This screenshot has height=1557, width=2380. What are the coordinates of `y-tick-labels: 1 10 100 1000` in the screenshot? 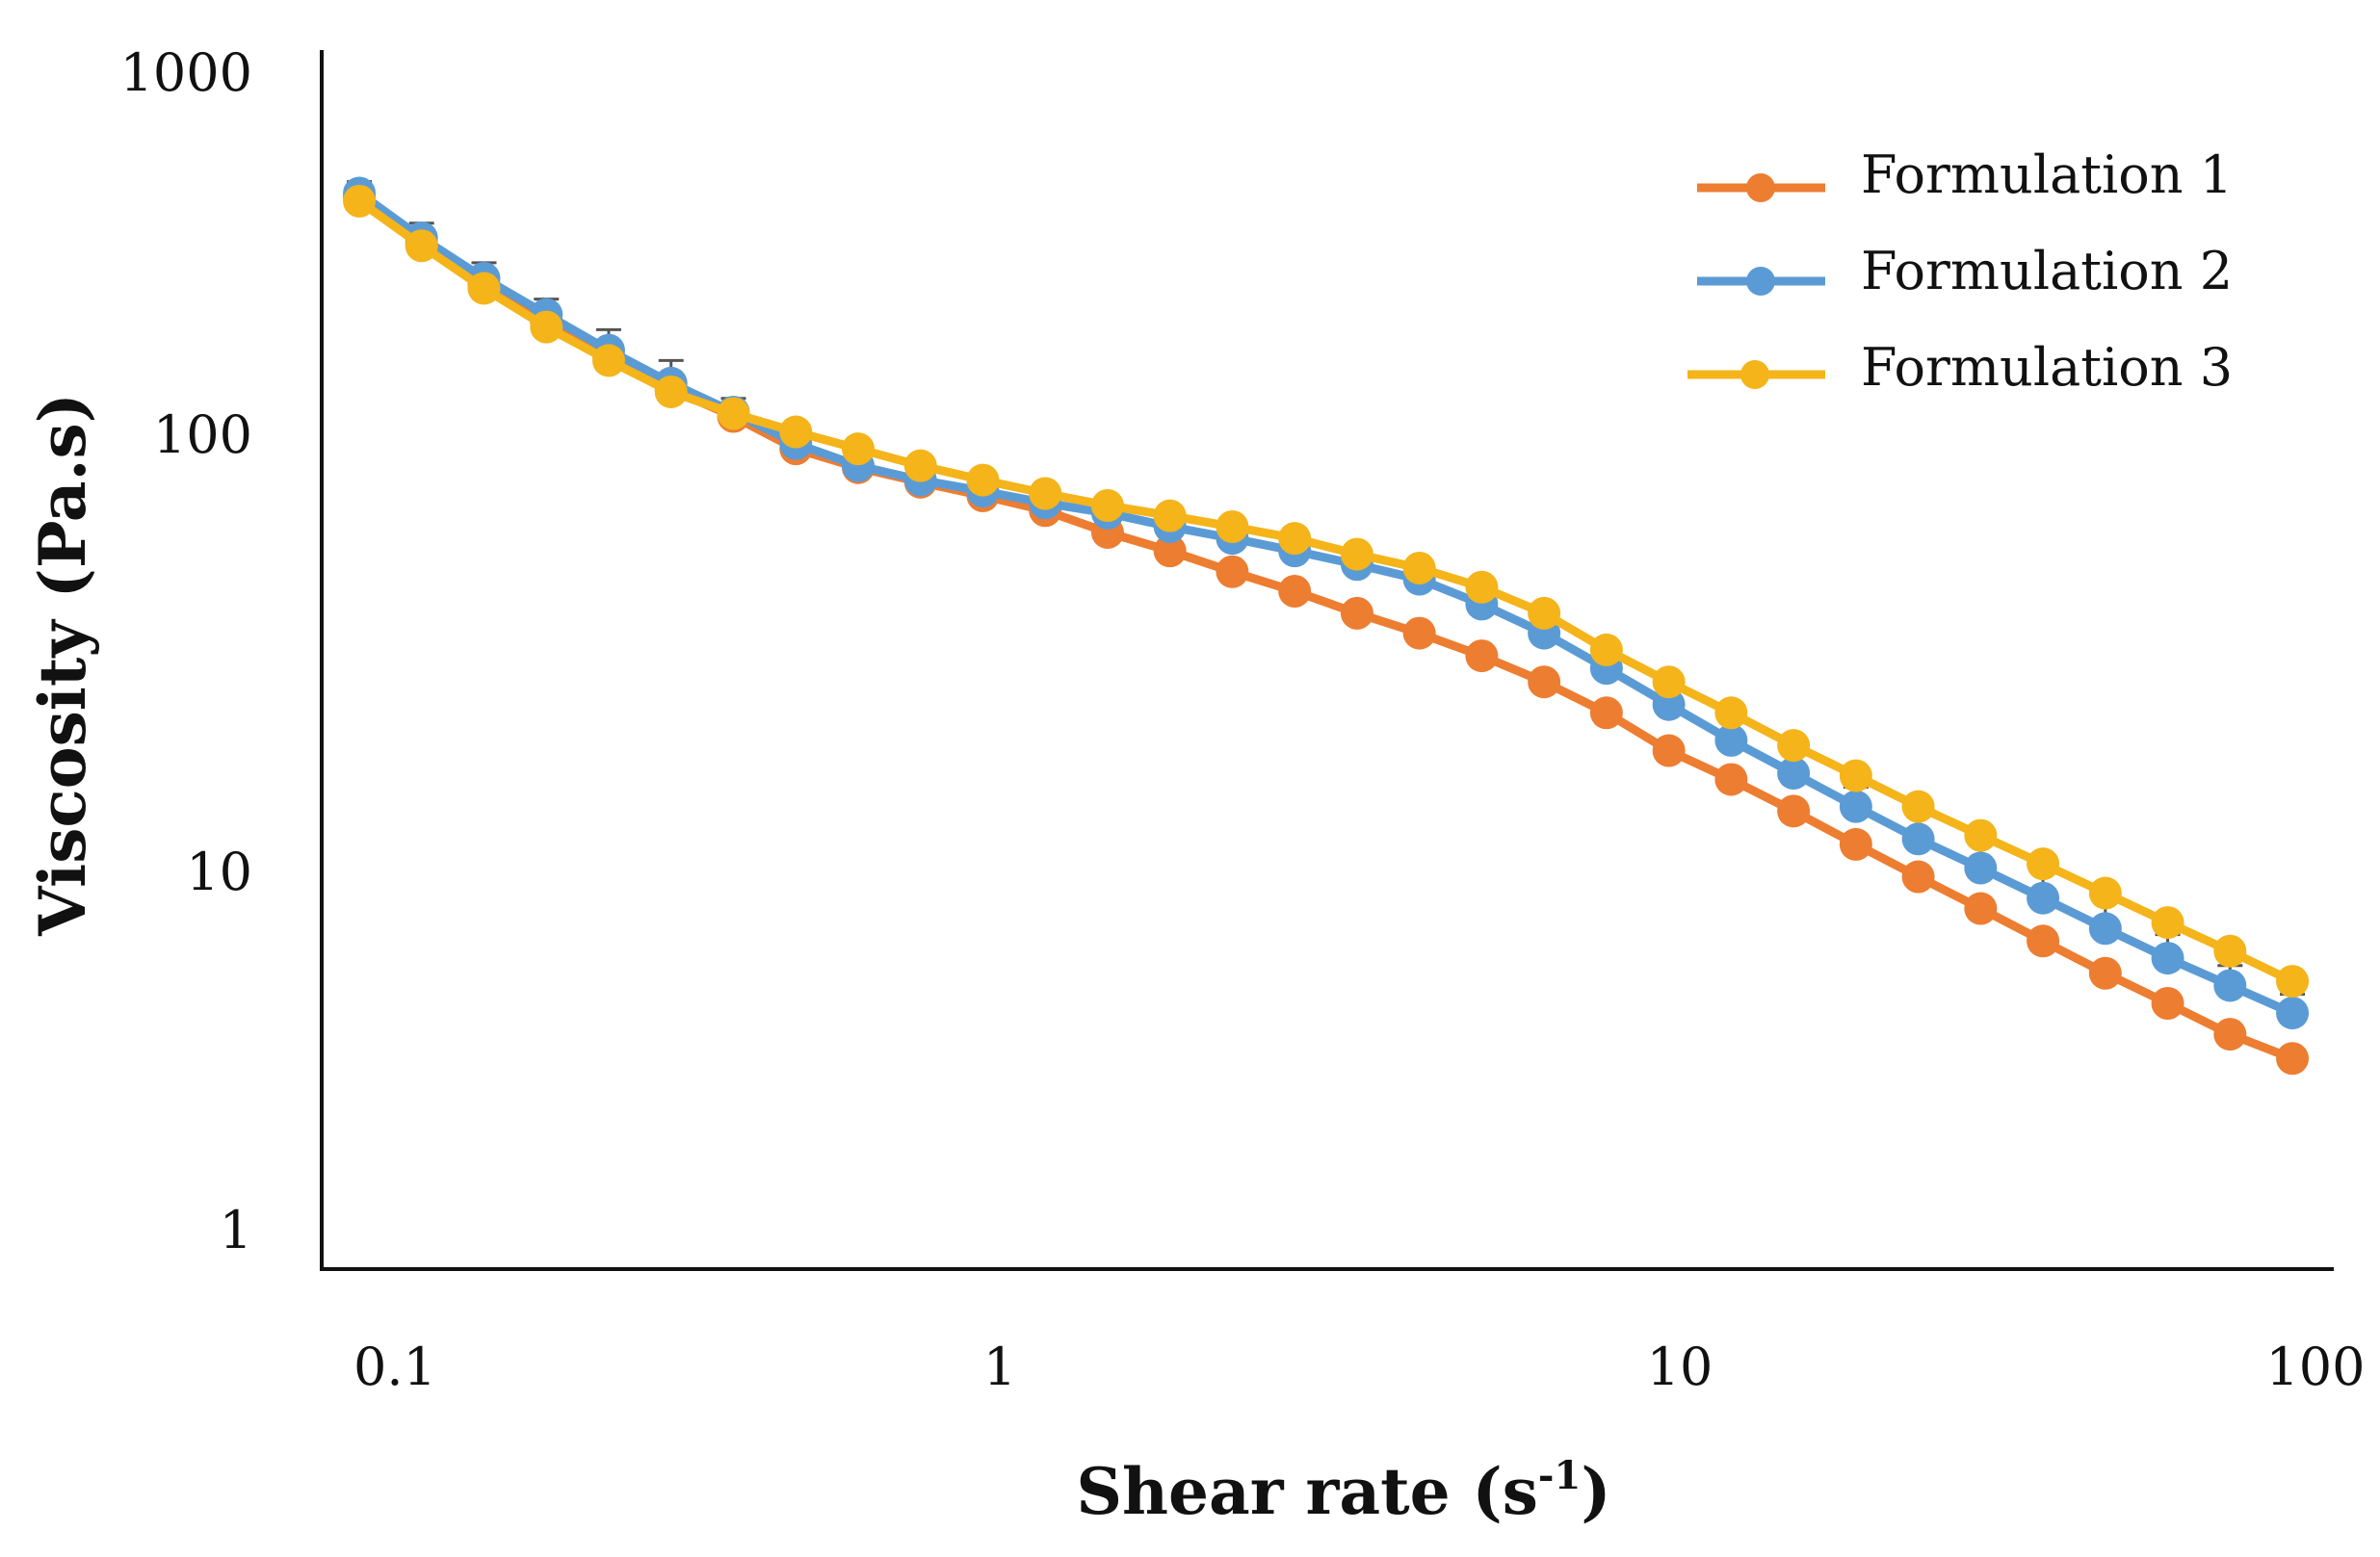 It's located at (186, 651).